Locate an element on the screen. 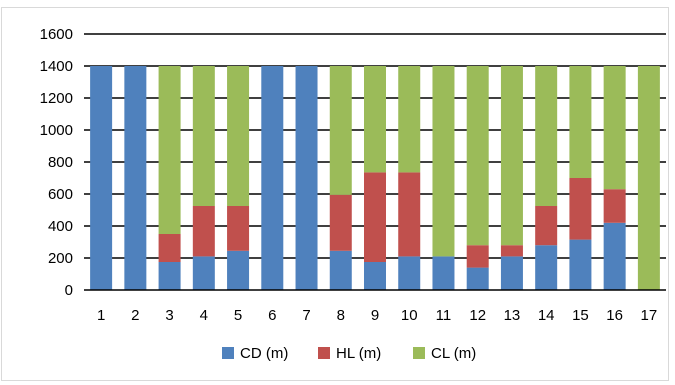  bar-14-hl is located at coordinates (546, 226).